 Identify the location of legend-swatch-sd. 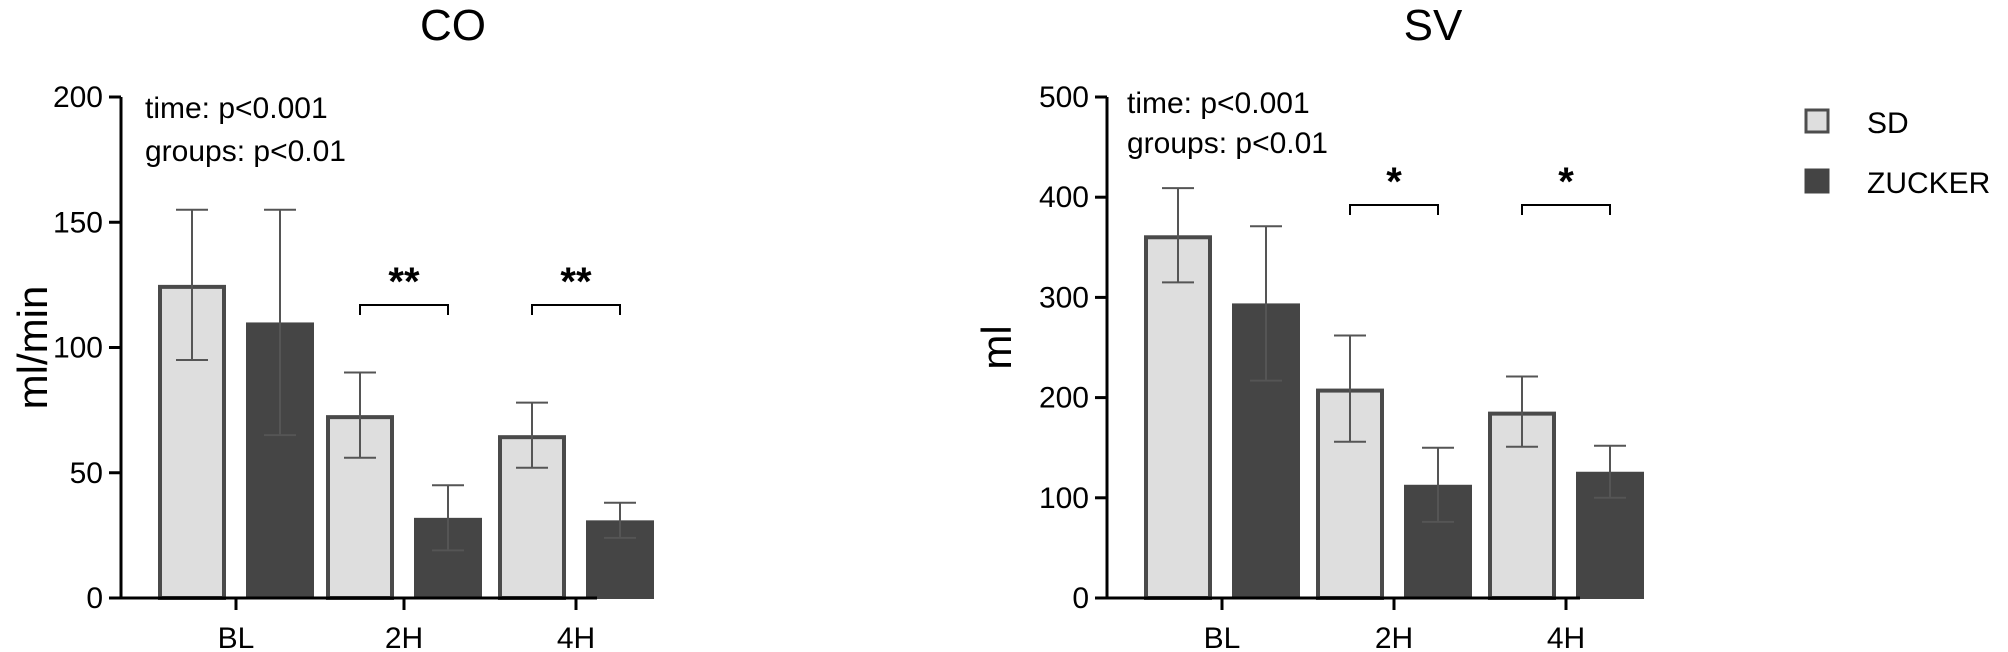
(1817, 121).